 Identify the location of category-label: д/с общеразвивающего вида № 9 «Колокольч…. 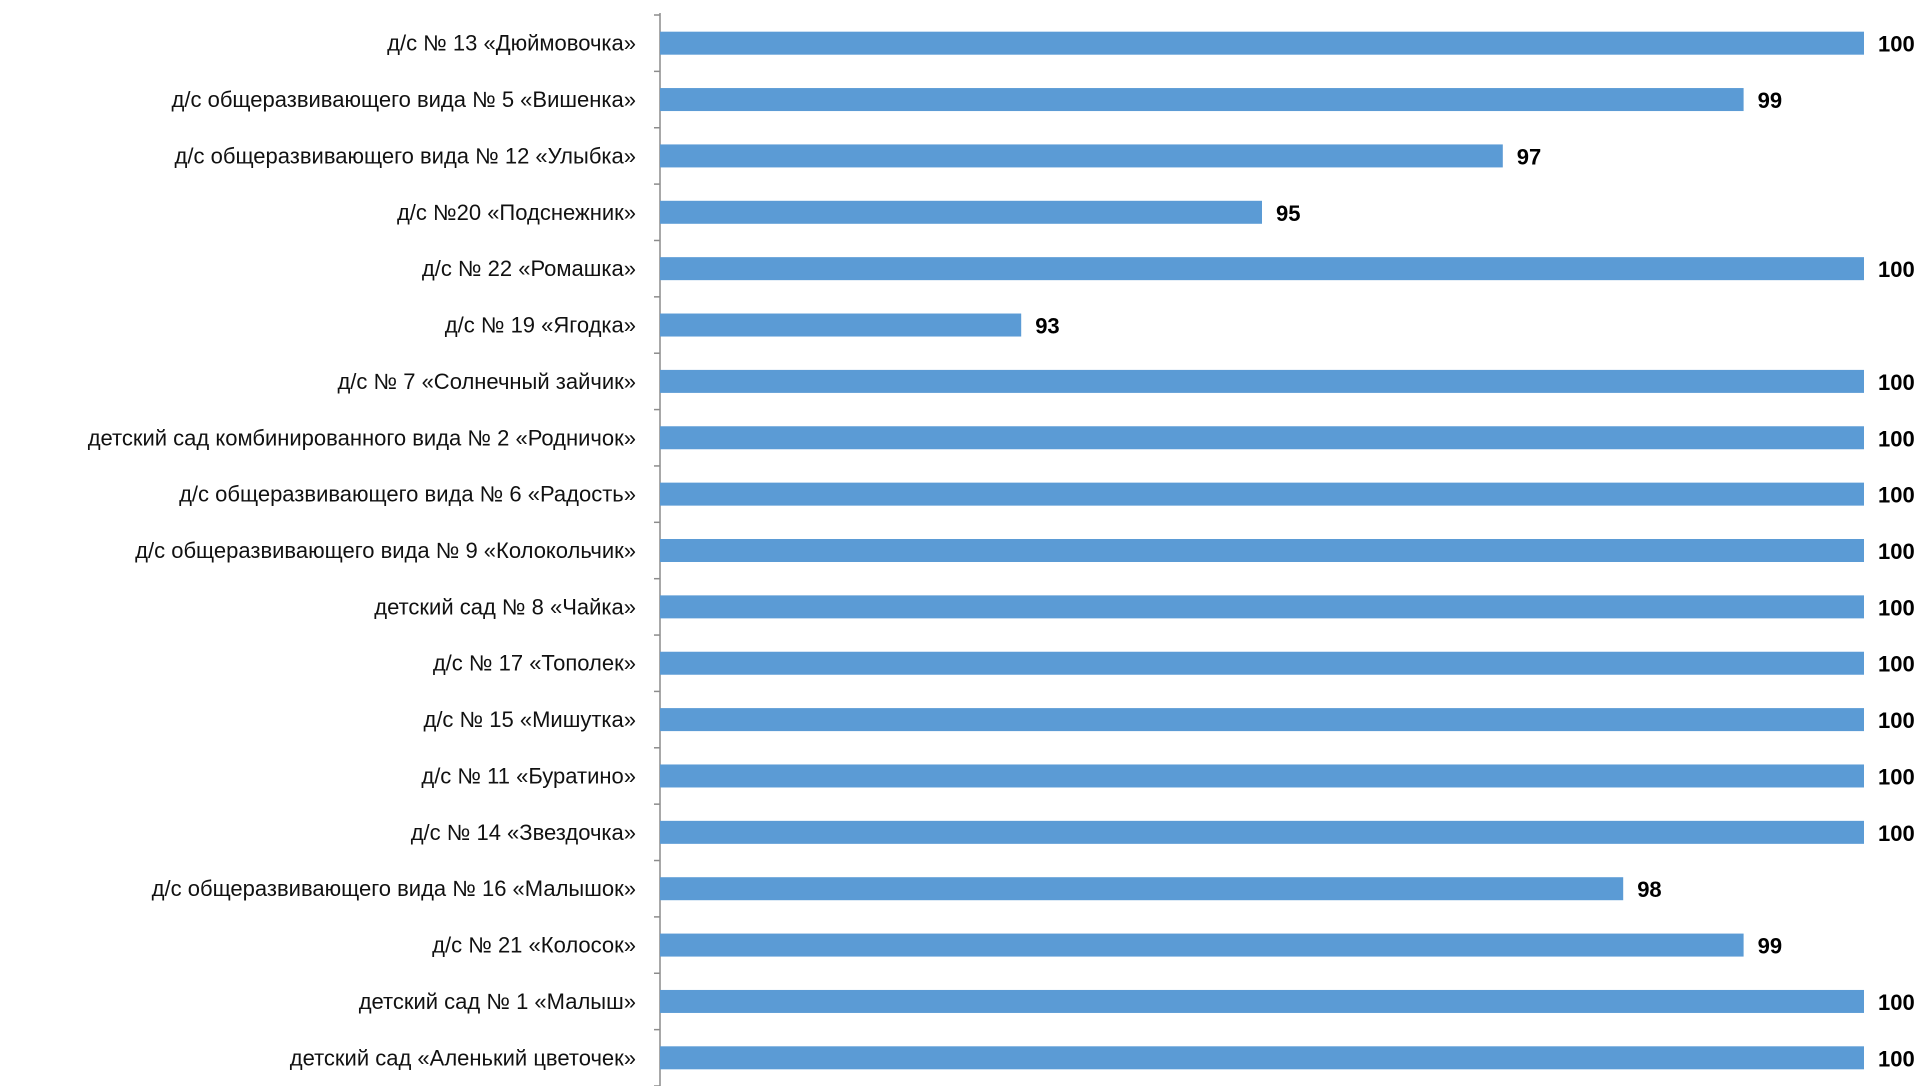
(385, 550).